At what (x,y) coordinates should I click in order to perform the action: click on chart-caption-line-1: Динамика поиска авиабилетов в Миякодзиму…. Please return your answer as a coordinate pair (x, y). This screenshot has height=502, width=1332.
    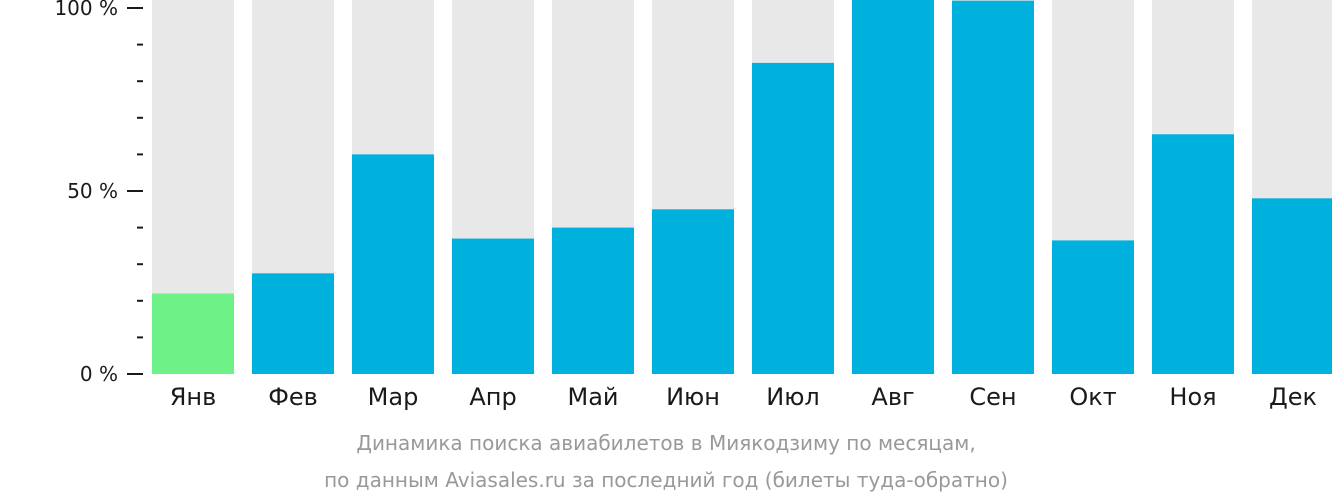
    Looking at the image, I should click on (666, 443).